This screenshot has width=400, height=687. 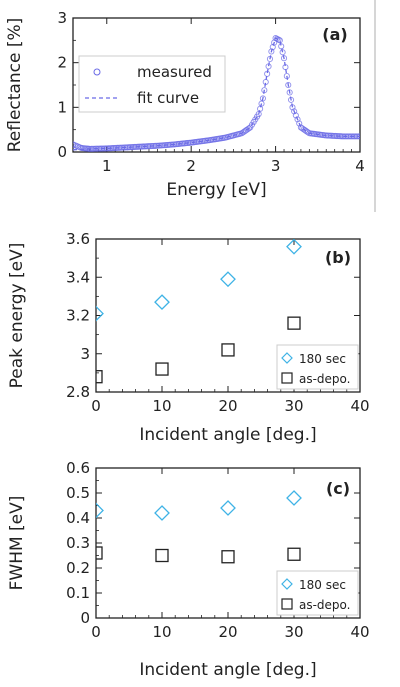 What do you see at coordinates (78, 239) in the screenshot?
I see `y-tick-label: 3.6` at bounding box center [78, 239].